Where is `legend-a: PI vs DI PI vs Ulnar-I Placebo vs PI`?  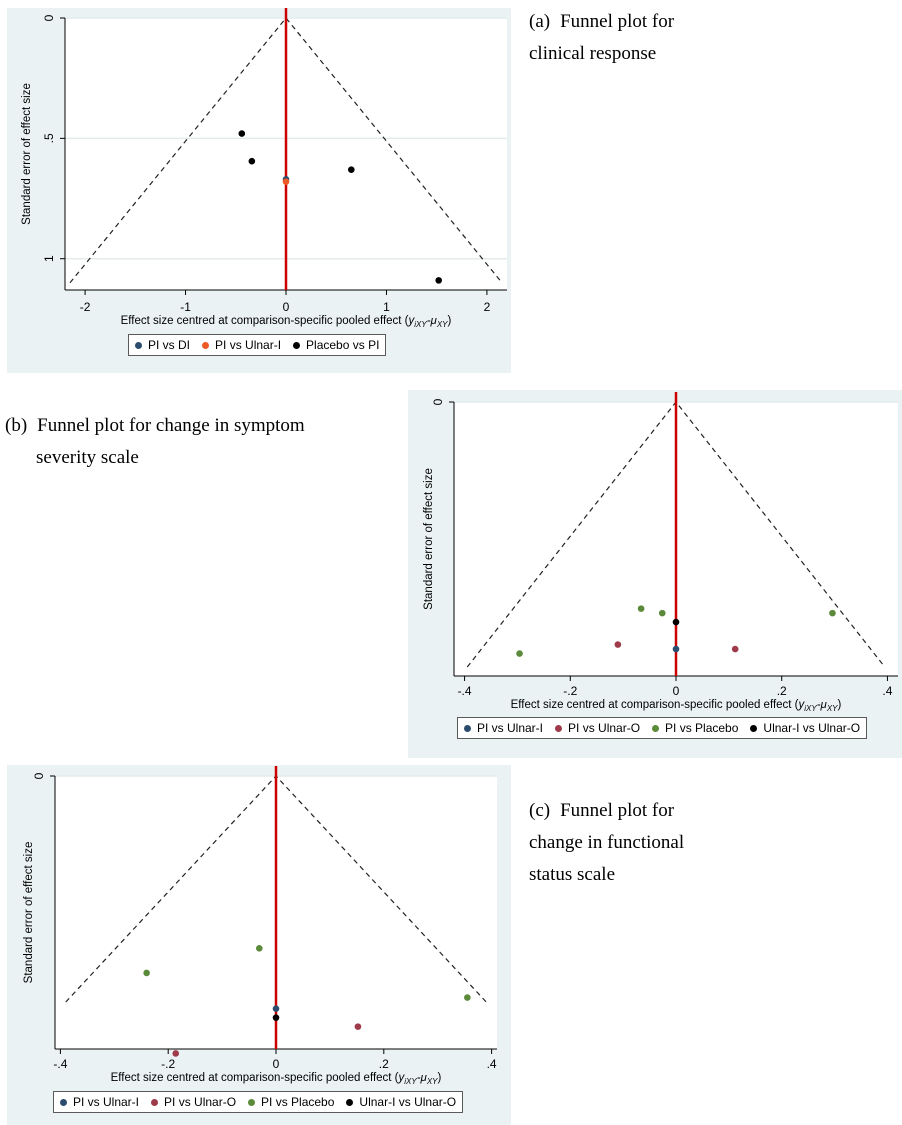 legend-a: PI vs DI PI vs Ulnar-I Placebo vs PI is located at coordinates (257, 345).